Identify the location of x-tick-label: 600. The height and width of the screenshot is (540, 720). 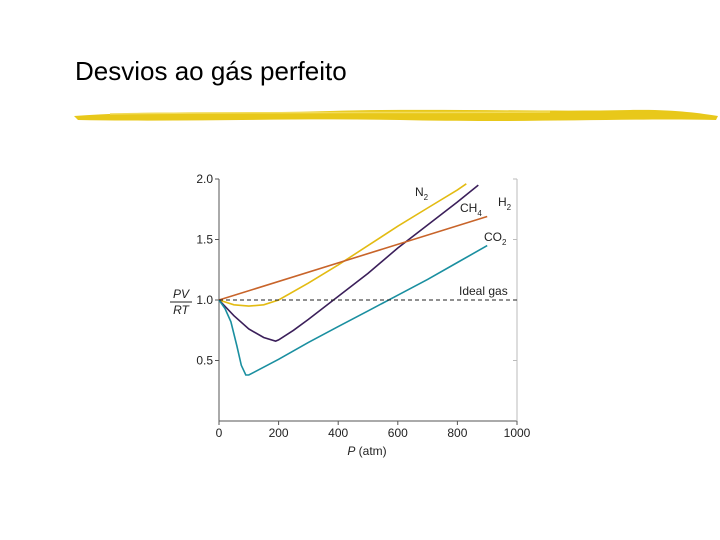
(398, 433).